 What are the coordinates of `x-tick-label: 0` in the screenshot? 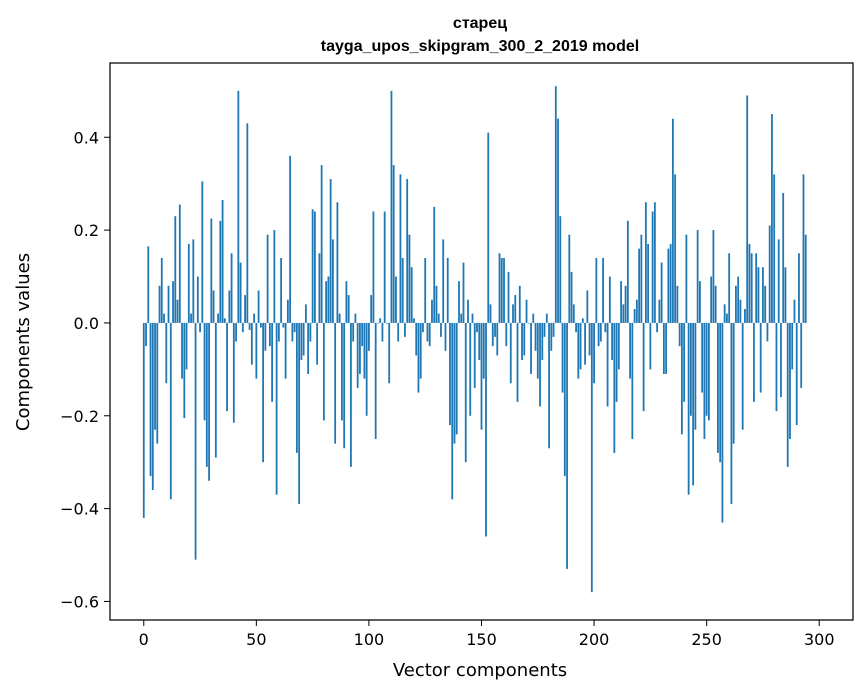 It's located at (144, 639).